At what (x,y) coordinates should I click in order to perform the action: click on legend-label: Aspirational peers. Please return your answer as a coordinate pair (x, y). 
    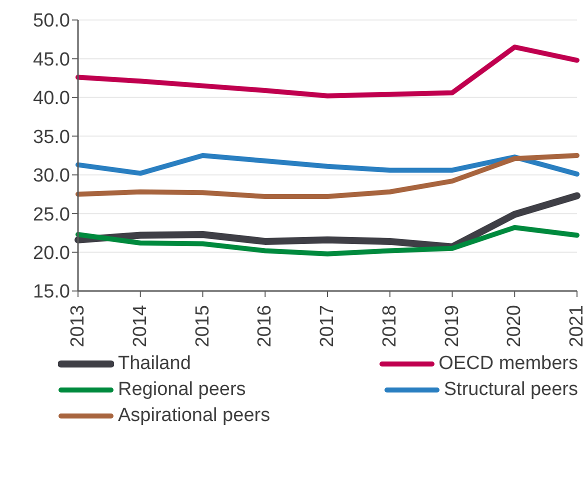
    Looking at the image, I should click on (194, 416).